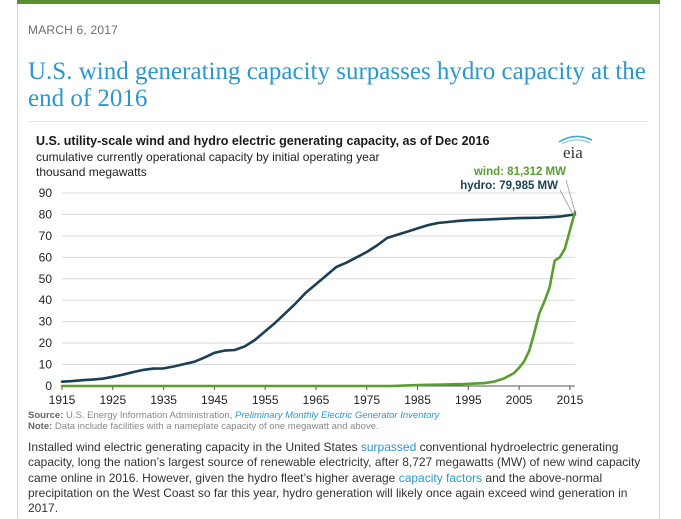 Image resolution: width=681 pixels, height=519 pixels. I want to click on y-tick-label: 80, so click(46, 214).